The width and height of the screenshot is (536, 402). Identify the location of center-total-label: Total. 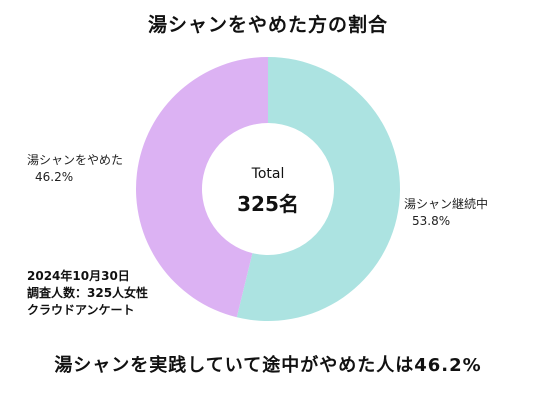
(268, 174).